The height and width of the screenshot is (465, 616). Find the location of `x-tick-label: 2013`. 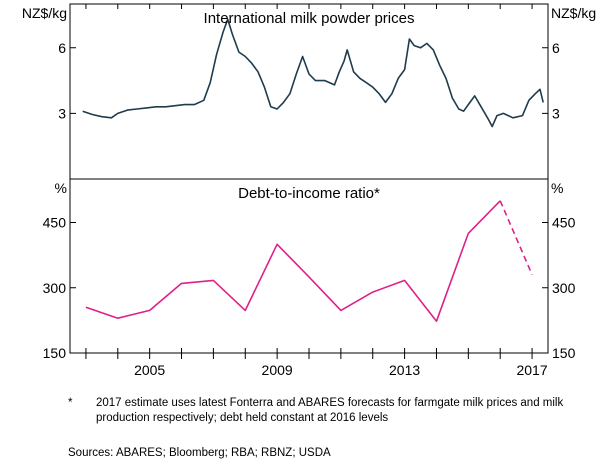

x-tick-label: 2013 is located at coordinates (404, 370).